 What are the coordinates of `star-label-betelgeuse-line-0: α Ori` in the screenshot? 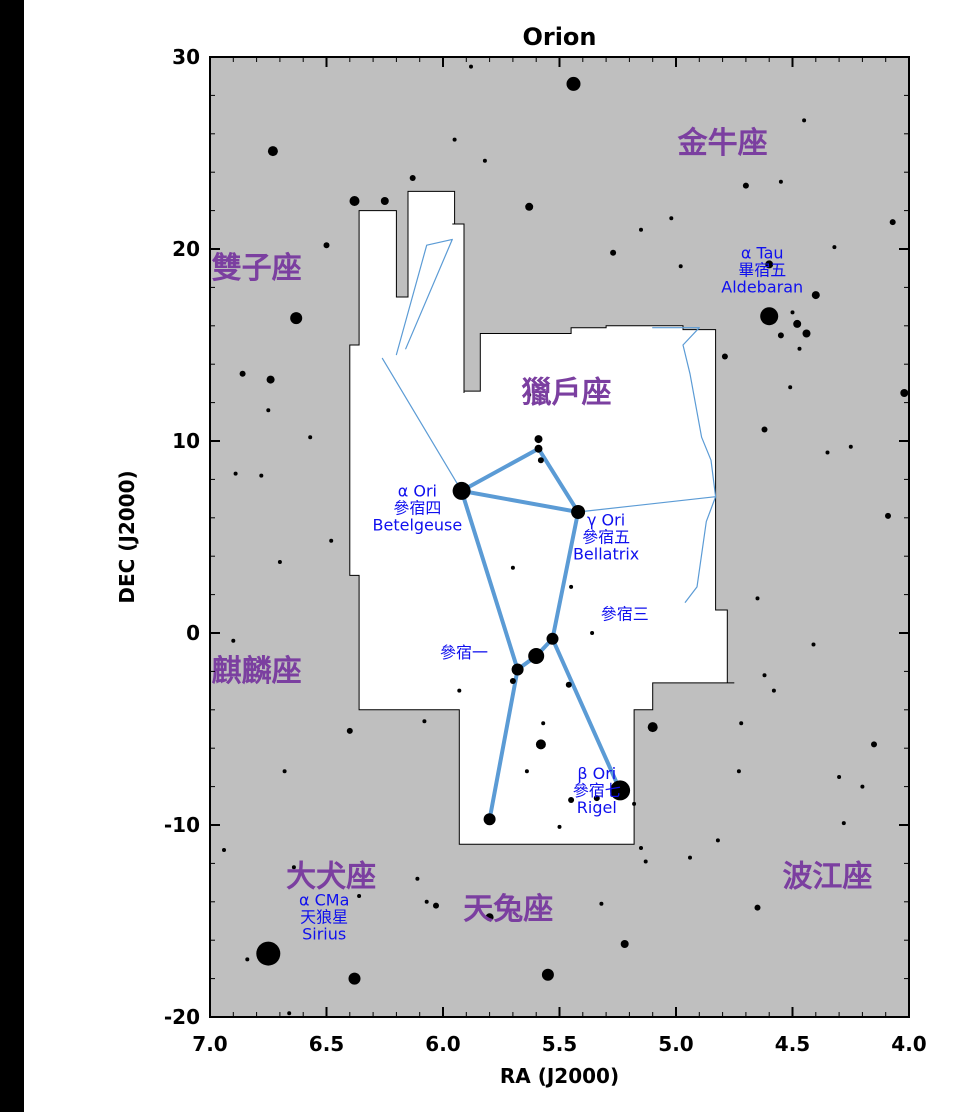 It's located at (417, 491).